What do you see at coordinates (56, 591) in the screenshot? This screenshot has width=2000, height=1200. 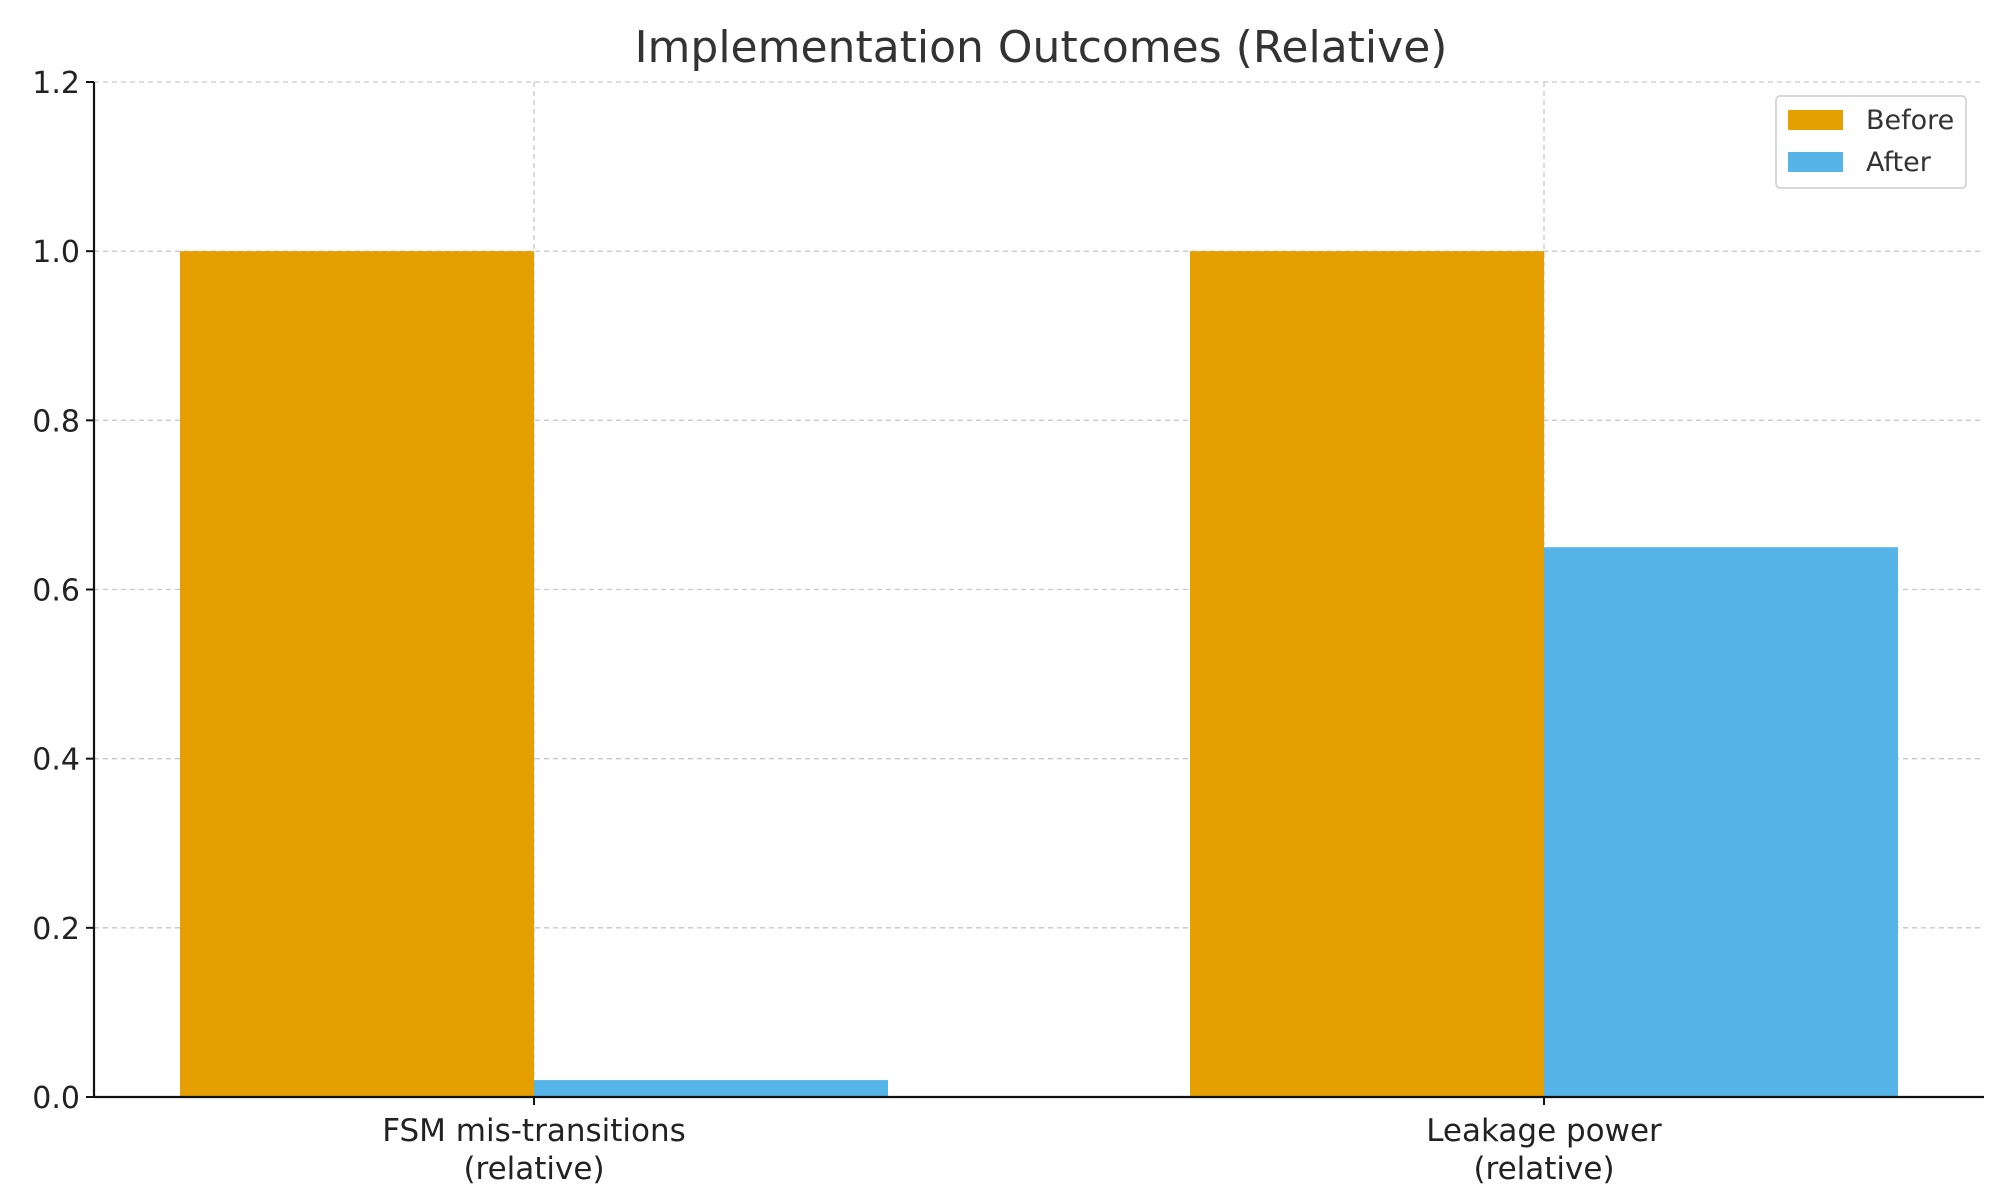 I see `y-tick-label: 0.6` at bounding box center [56, 591].